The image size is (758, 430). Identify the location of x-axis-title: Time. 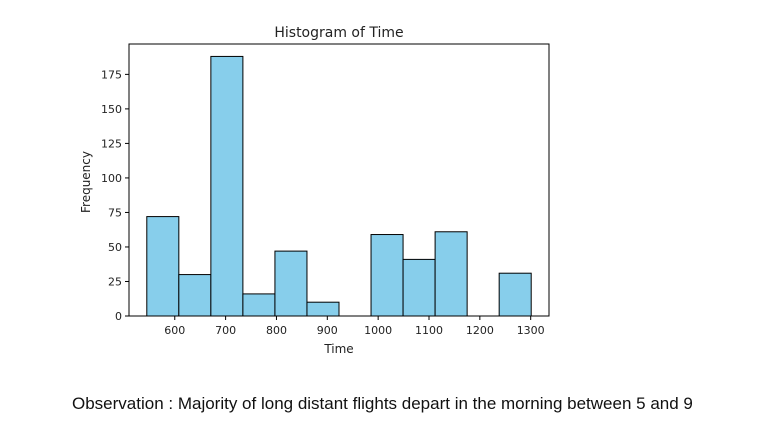
(338, 349).